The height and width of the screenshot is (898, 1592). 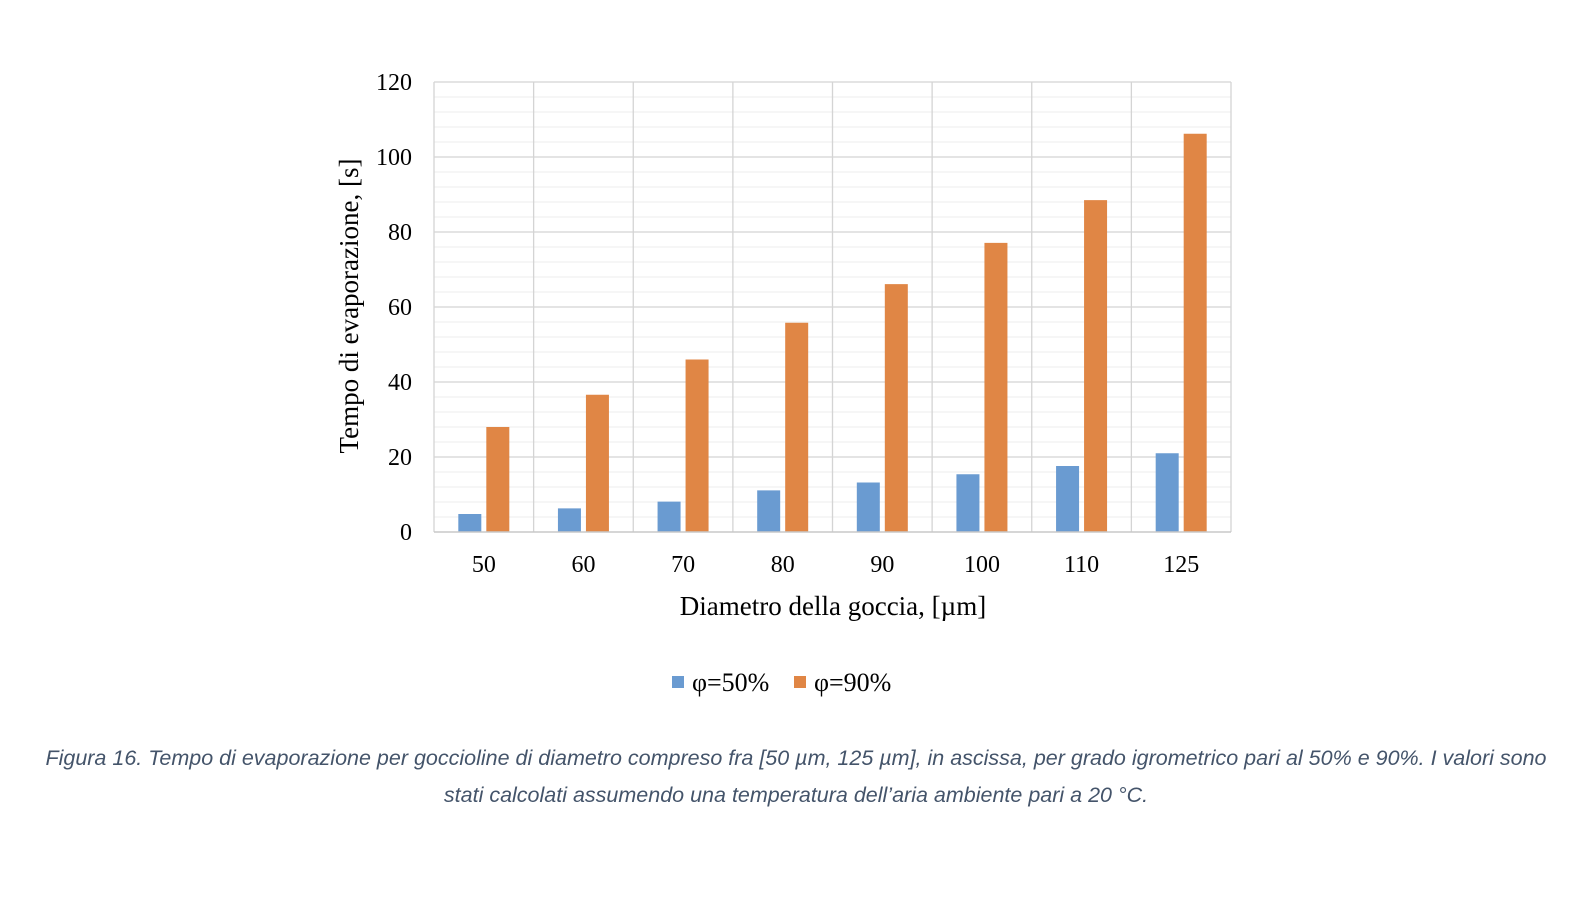 I want to click on x-tick-label: 90, so click(x=882, y=565).